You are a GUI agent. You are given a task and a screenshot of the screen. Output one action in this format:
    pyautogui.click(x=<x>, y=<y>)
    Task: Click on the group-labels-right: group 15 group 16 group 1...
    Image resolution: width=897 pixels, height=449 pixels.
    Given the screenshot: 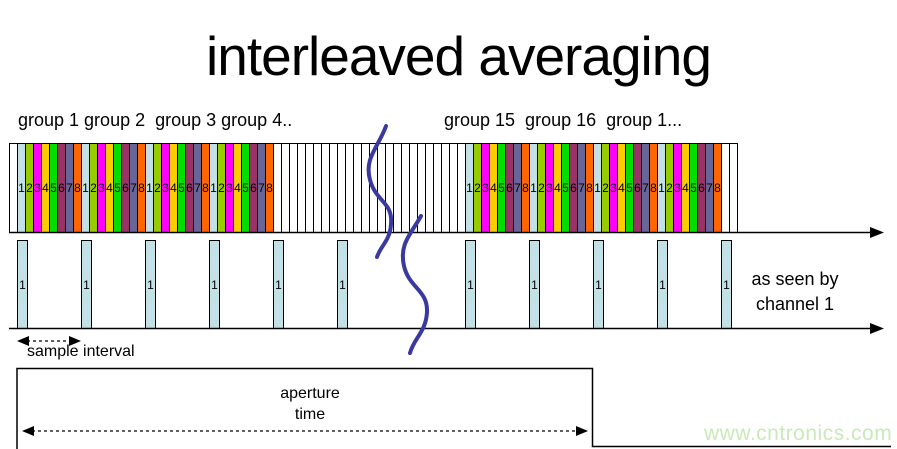 What is the action you would take?
    pyautogui.click(x=563, y=120)
    